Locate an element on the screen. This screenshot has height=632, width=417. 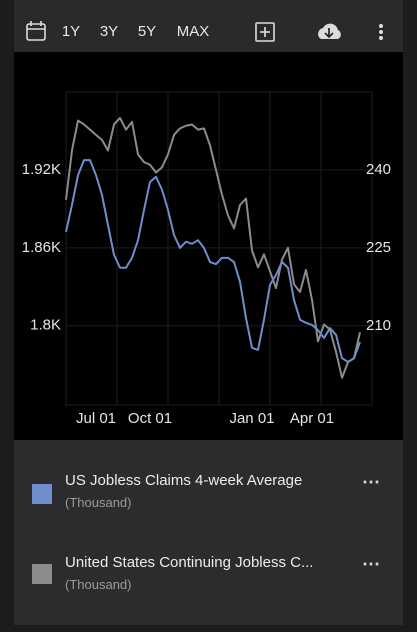
y-tick-label: 1.92K is located at coordinates (41, 169).